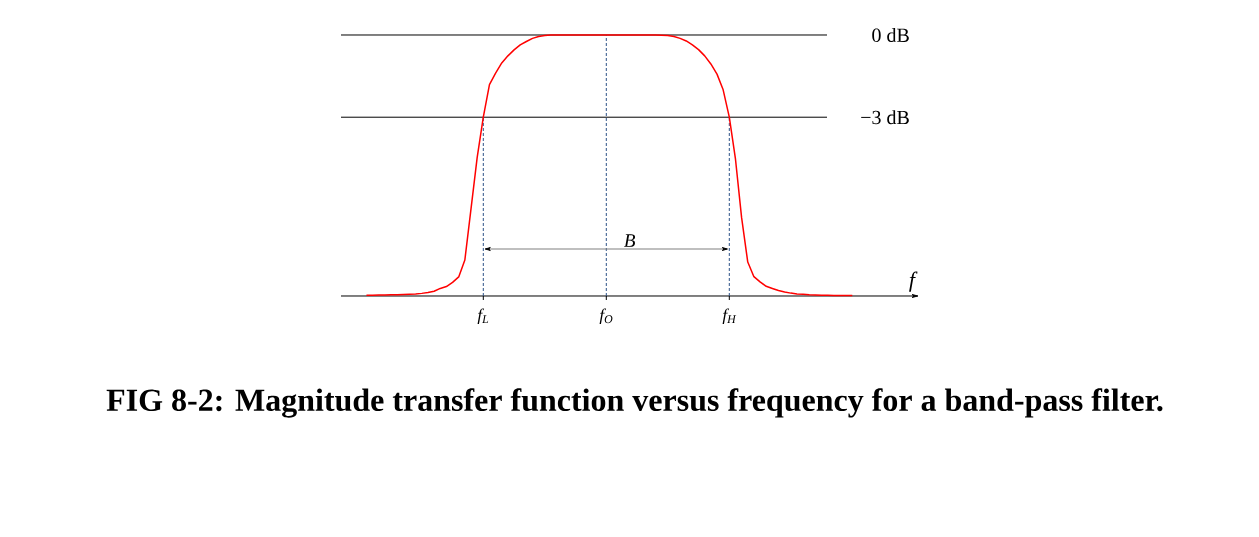 This screenshot has height=537, width=1259. What do you see at coordinates (885, 117) in the screenshot?
I see `ref-line-label: −3 dB` at bounding box center [885, 117].